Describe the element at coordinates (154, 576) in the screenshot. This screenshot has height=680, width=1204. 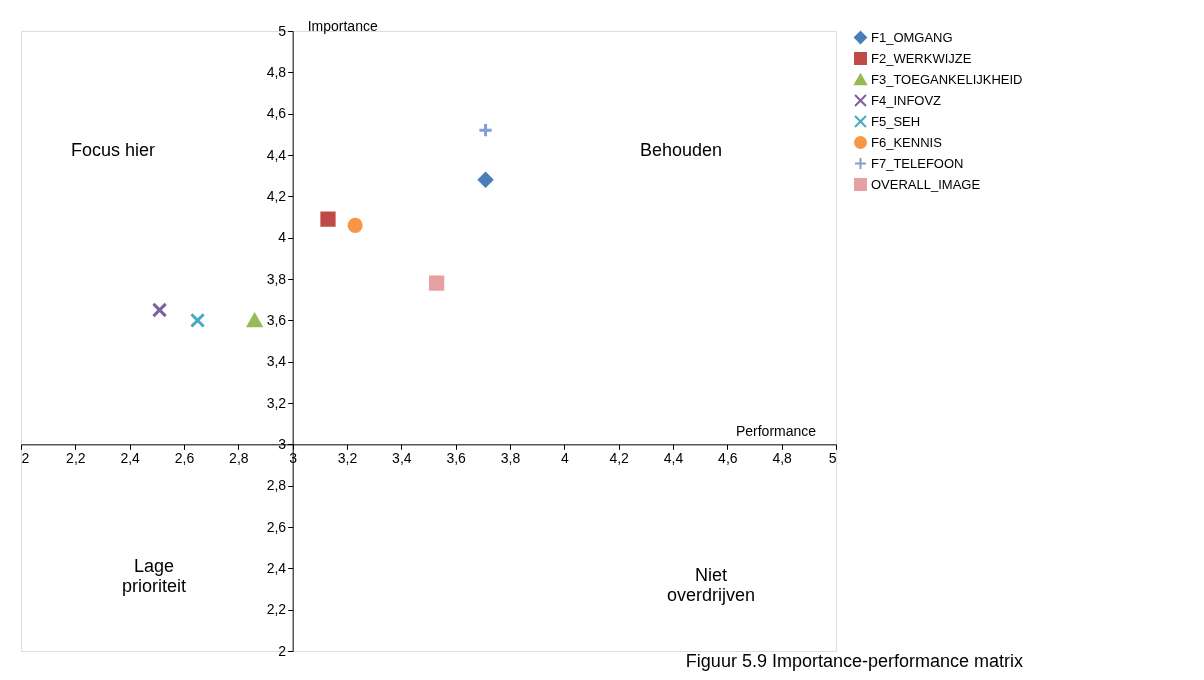
I see `annotation: Lage prioriteit` at that location.